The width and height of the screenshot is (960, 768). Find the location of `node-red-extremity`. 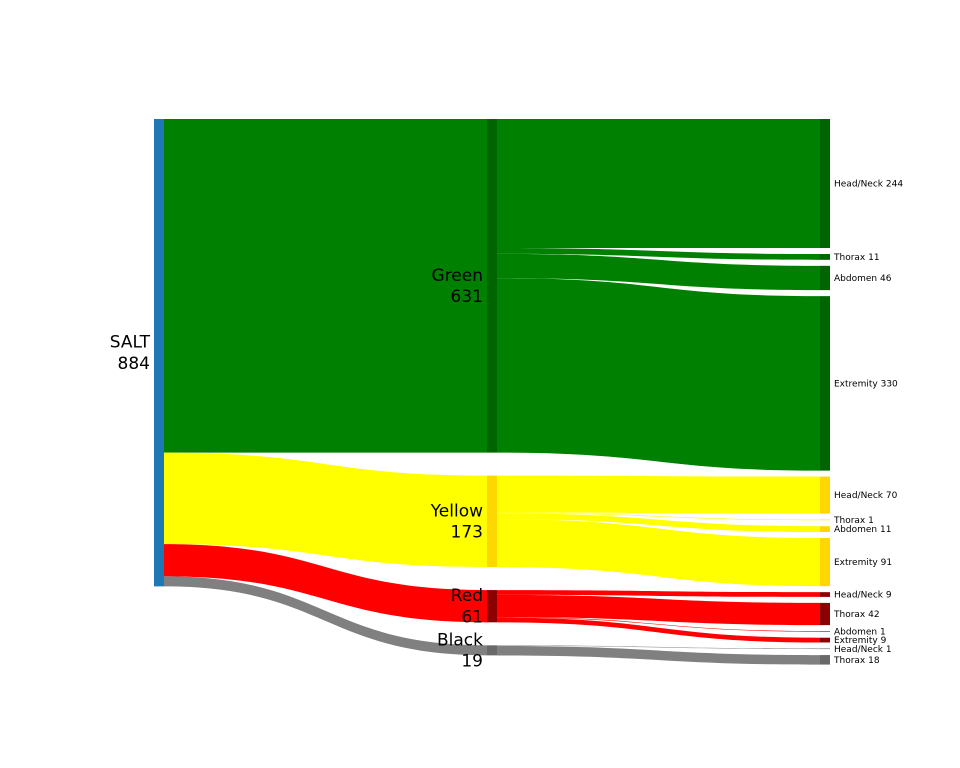

node-red-extremity is located at coordinates (825, 640).